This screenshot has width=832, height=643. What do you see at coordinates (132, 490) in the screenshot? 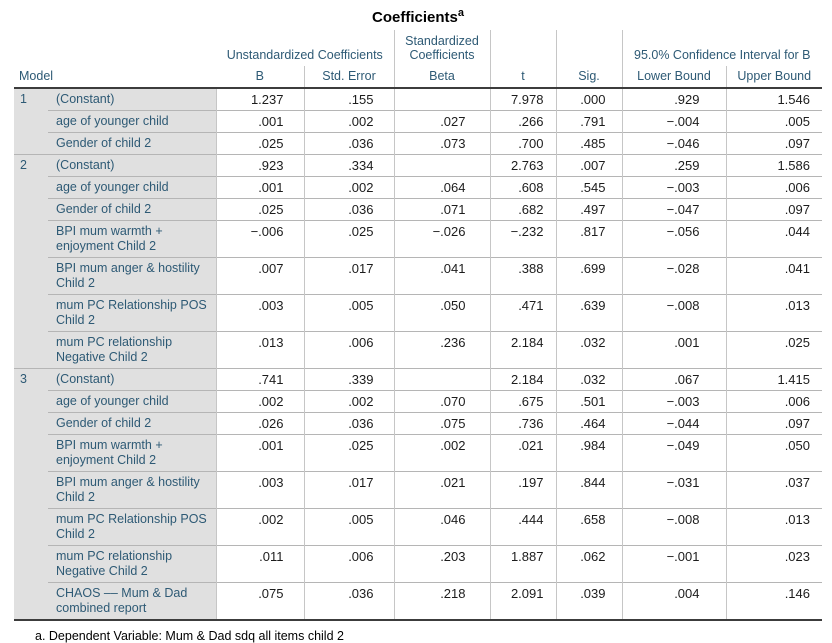
I see `predictor-label-cell: BPI mum anger & hostility Child 2` at bounding box center [132, 490].